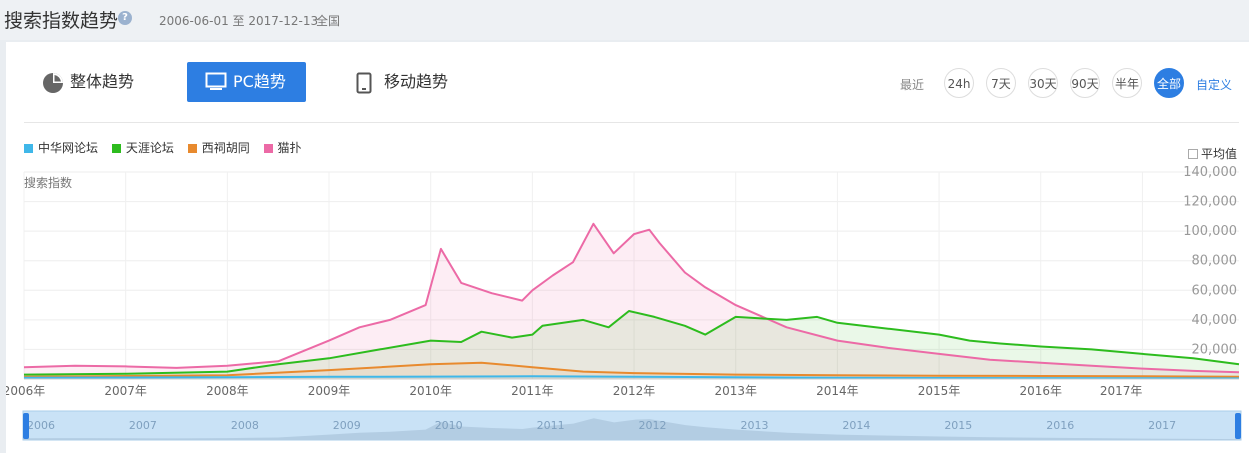 The width and height of the screenshot is (1249, 453). Describe the element at coordinates (41, 425) in the screenshot. I see `navigator-label: 2006` at that location.